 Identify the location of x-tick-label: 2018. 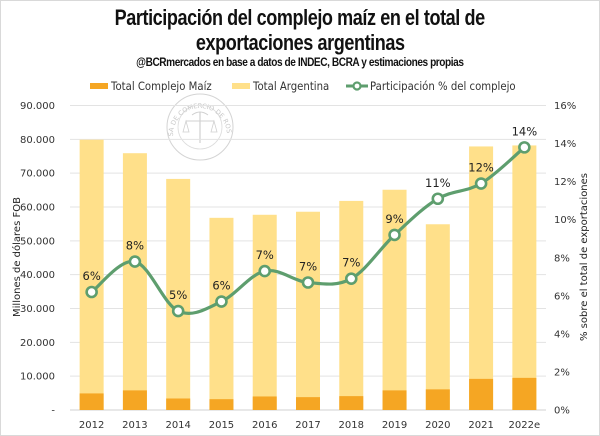
(351, 425).